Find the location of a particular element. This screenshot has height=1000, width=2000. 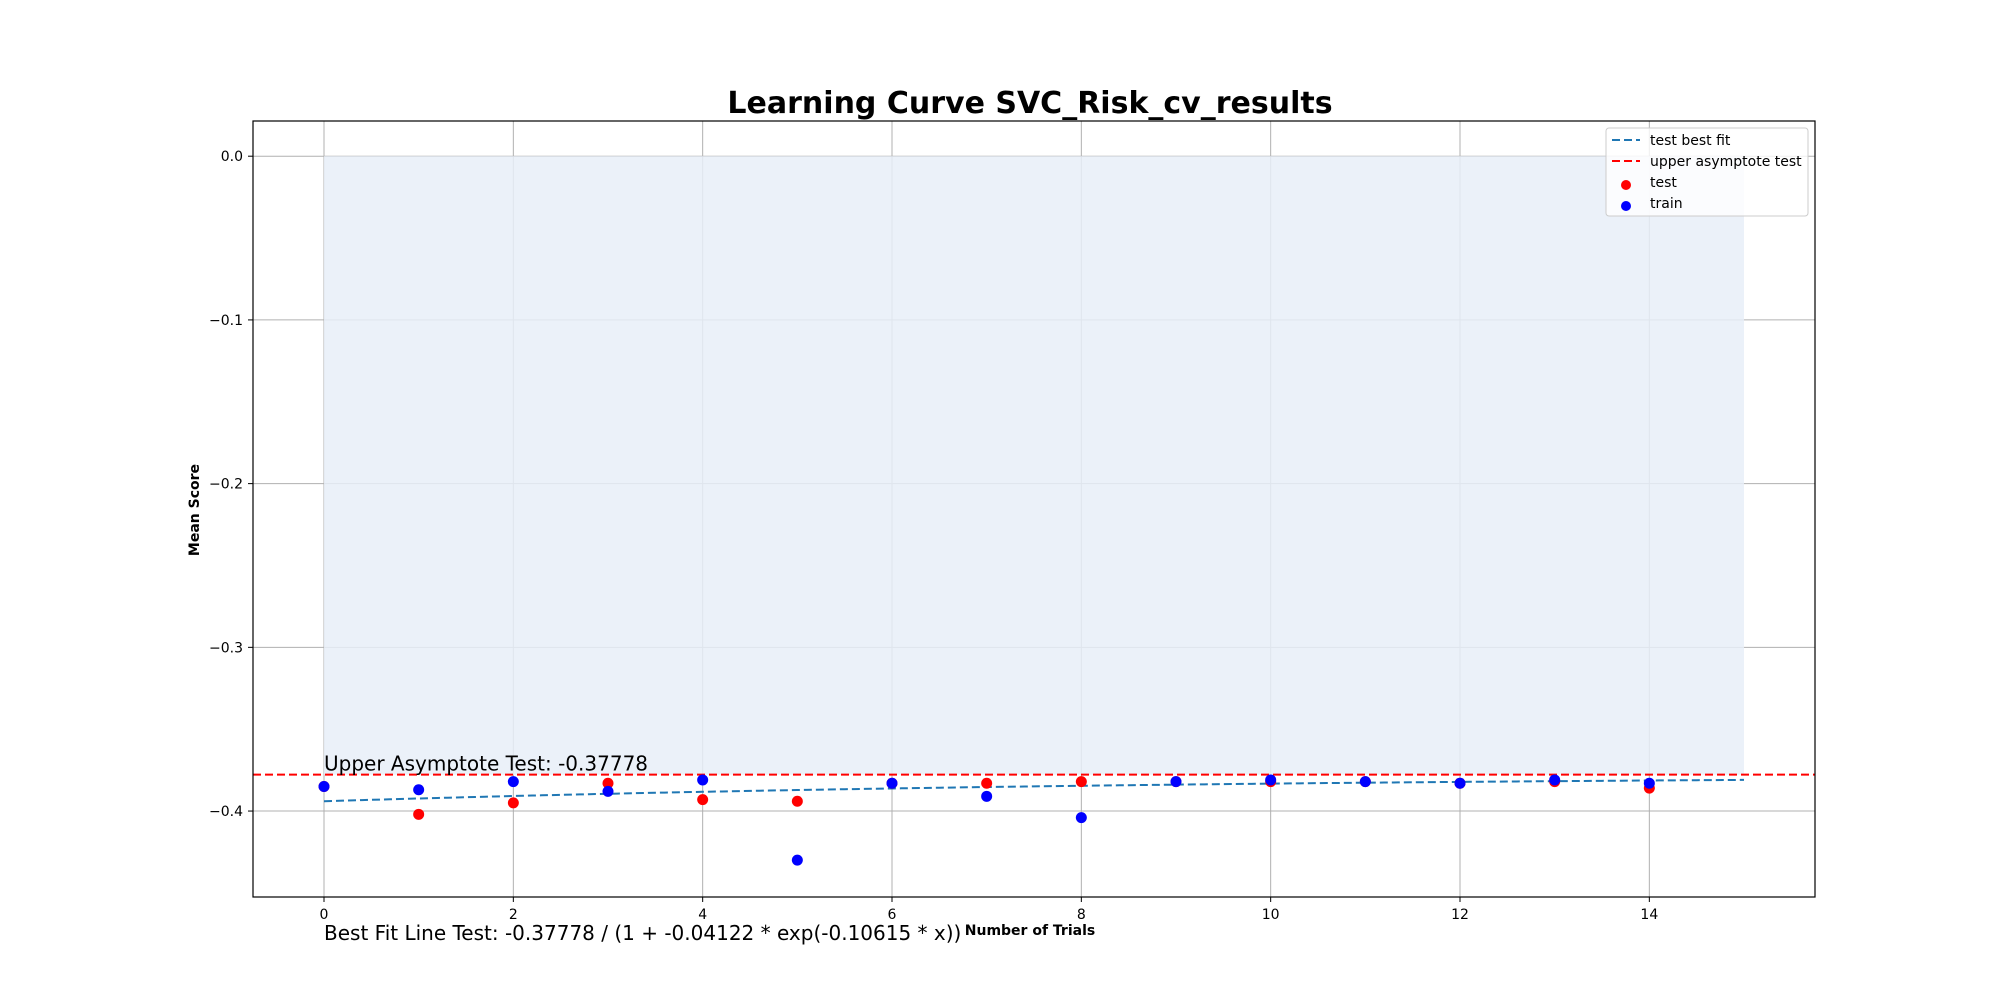

x-tick-label: 2 is located at coordinates (513, 915).